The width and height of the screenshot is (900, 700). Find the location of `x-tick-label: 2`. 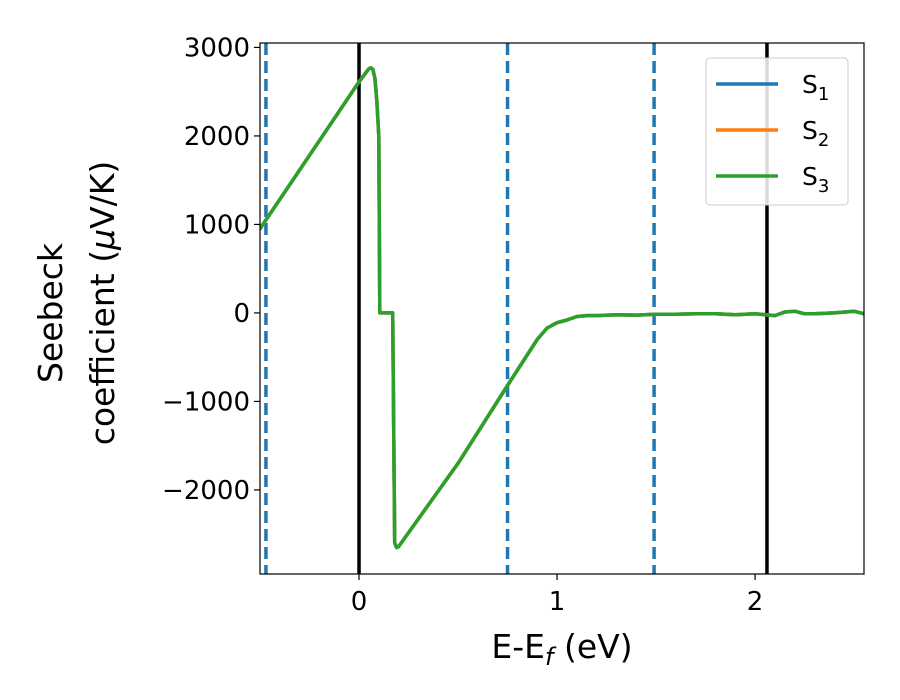

x-tick-label: 2 is located at coordinates (755, 602).